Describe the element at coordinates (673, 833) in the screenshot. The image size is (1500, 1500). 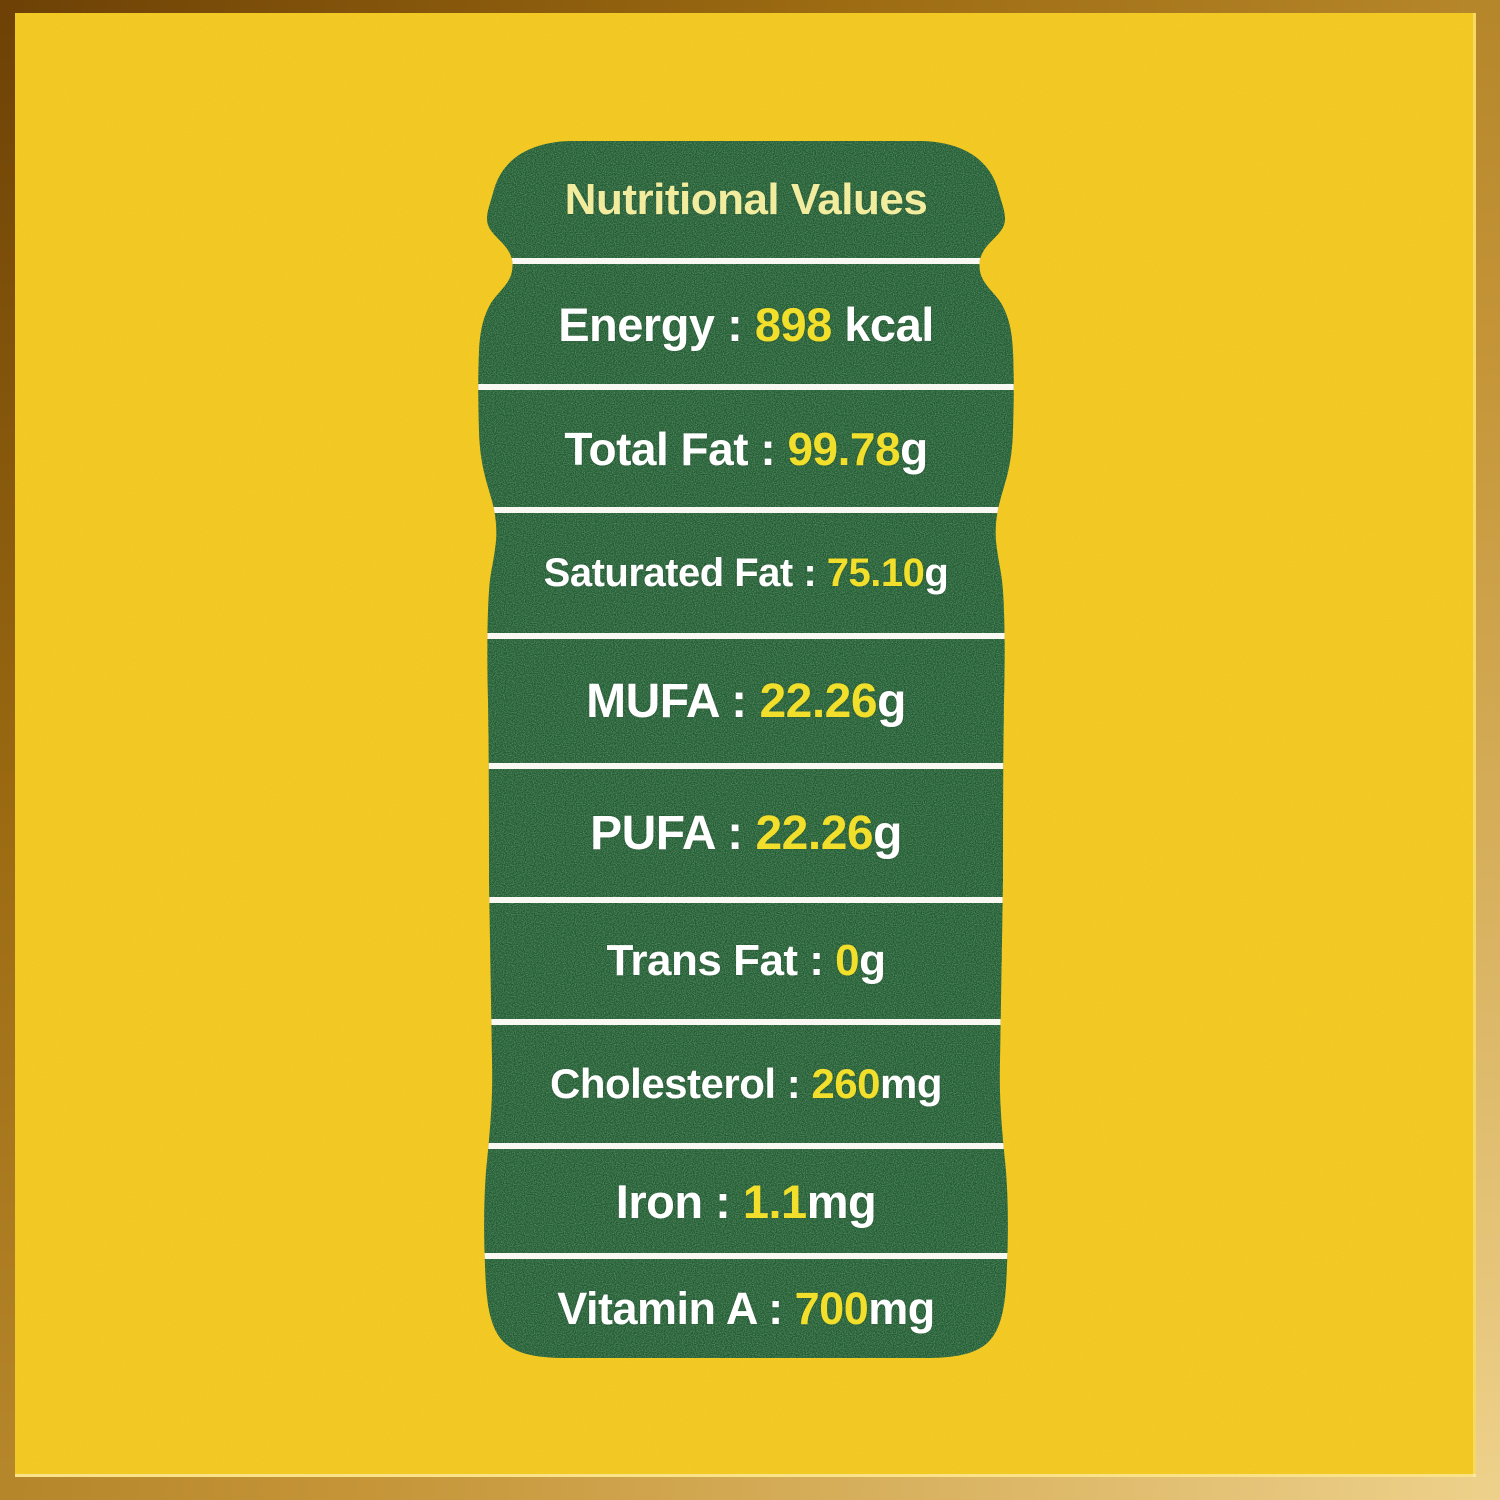
I see `row-label: PUFA :` at that location.